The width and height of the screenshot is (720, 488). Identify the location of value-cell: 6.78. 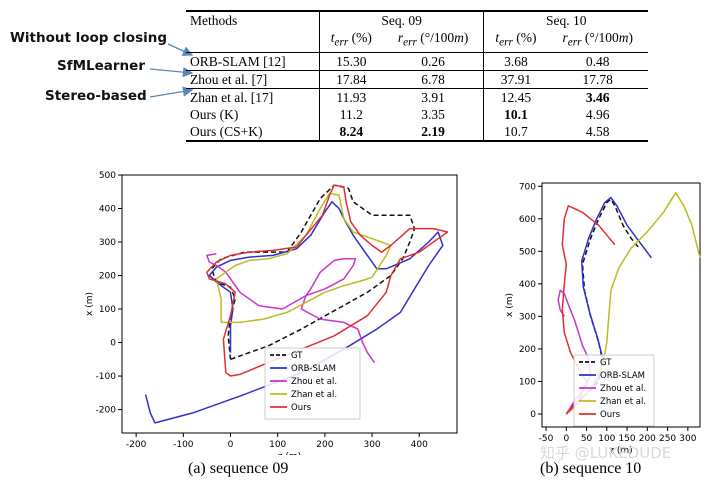
(433, 79).